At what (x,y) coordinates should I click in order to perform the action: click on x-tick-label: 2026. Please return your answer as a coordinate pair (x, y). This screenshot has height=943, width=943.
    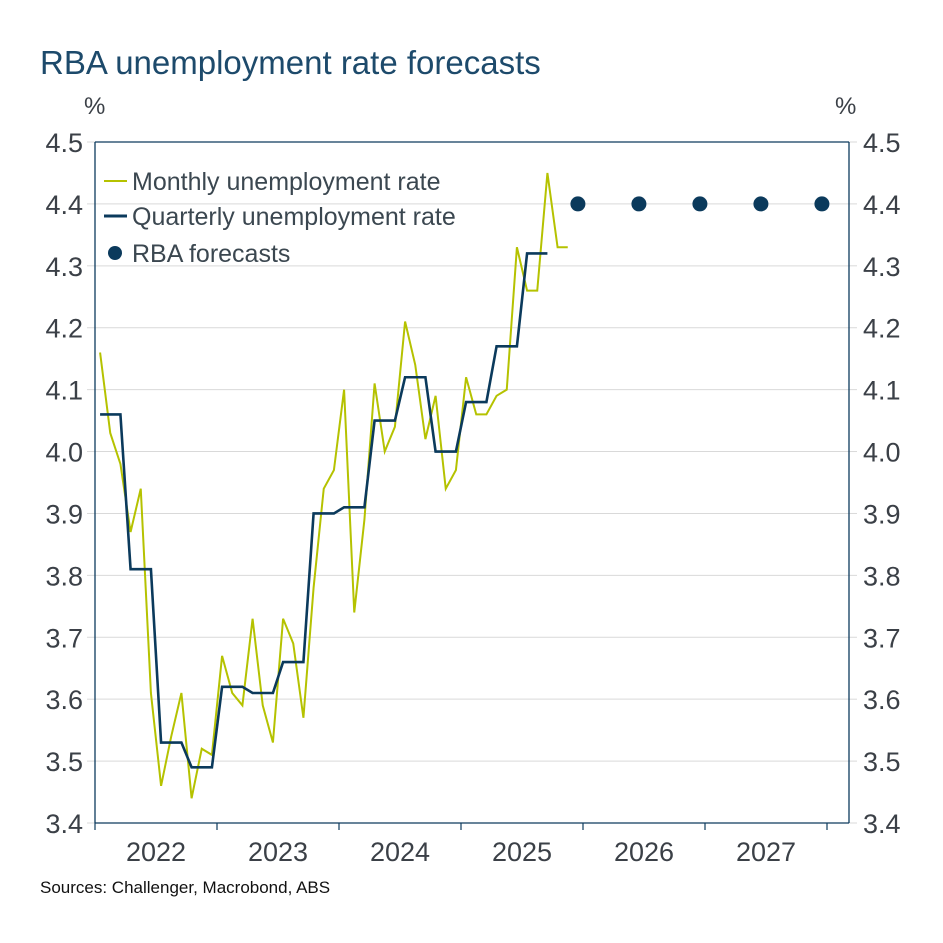
    Looking at the image, I should click on (644, 852).